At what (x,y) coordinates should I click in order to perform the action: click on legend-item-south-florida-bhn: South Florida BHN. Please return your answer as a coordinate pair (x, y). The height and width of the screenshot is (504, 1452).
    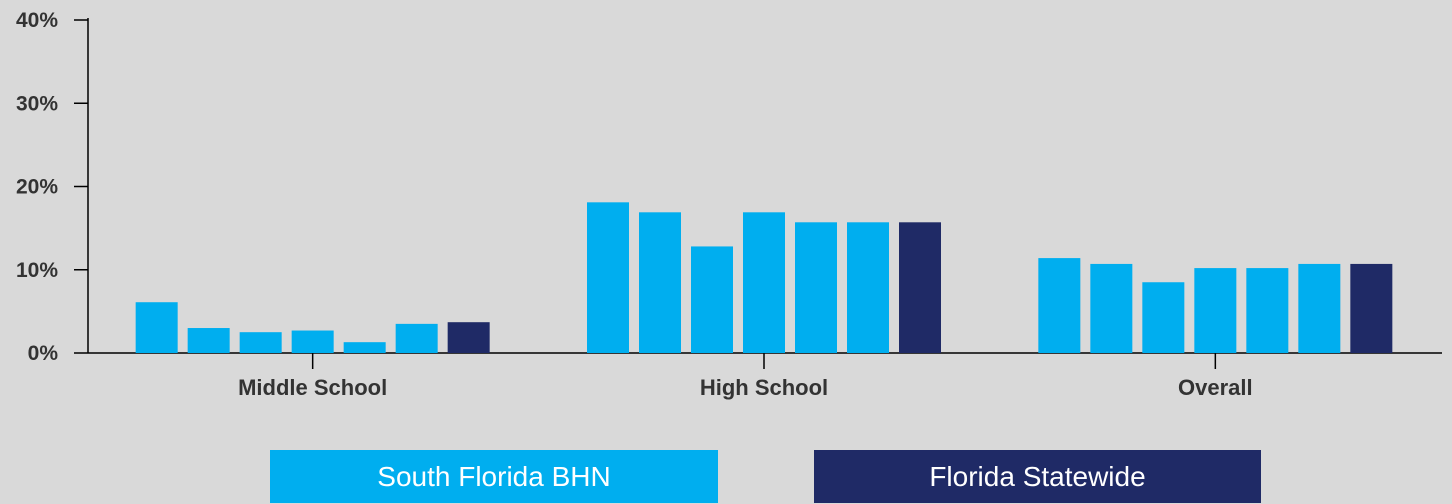
    Looking at the image, I should click on (494, 476).